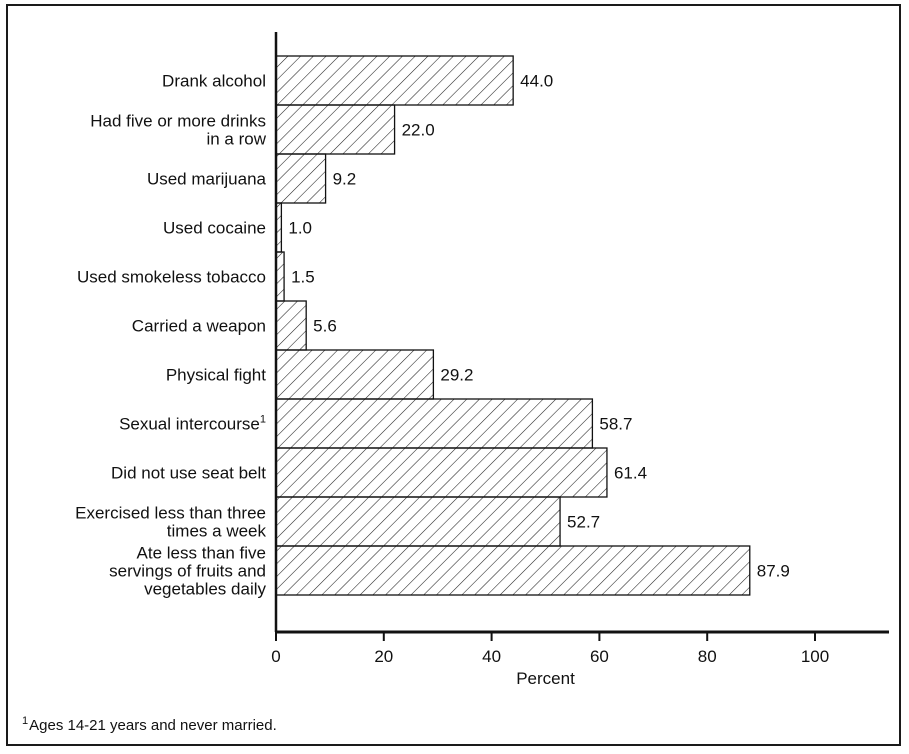  I want to click on bar-value-label: 1.0, so click(300, 228).